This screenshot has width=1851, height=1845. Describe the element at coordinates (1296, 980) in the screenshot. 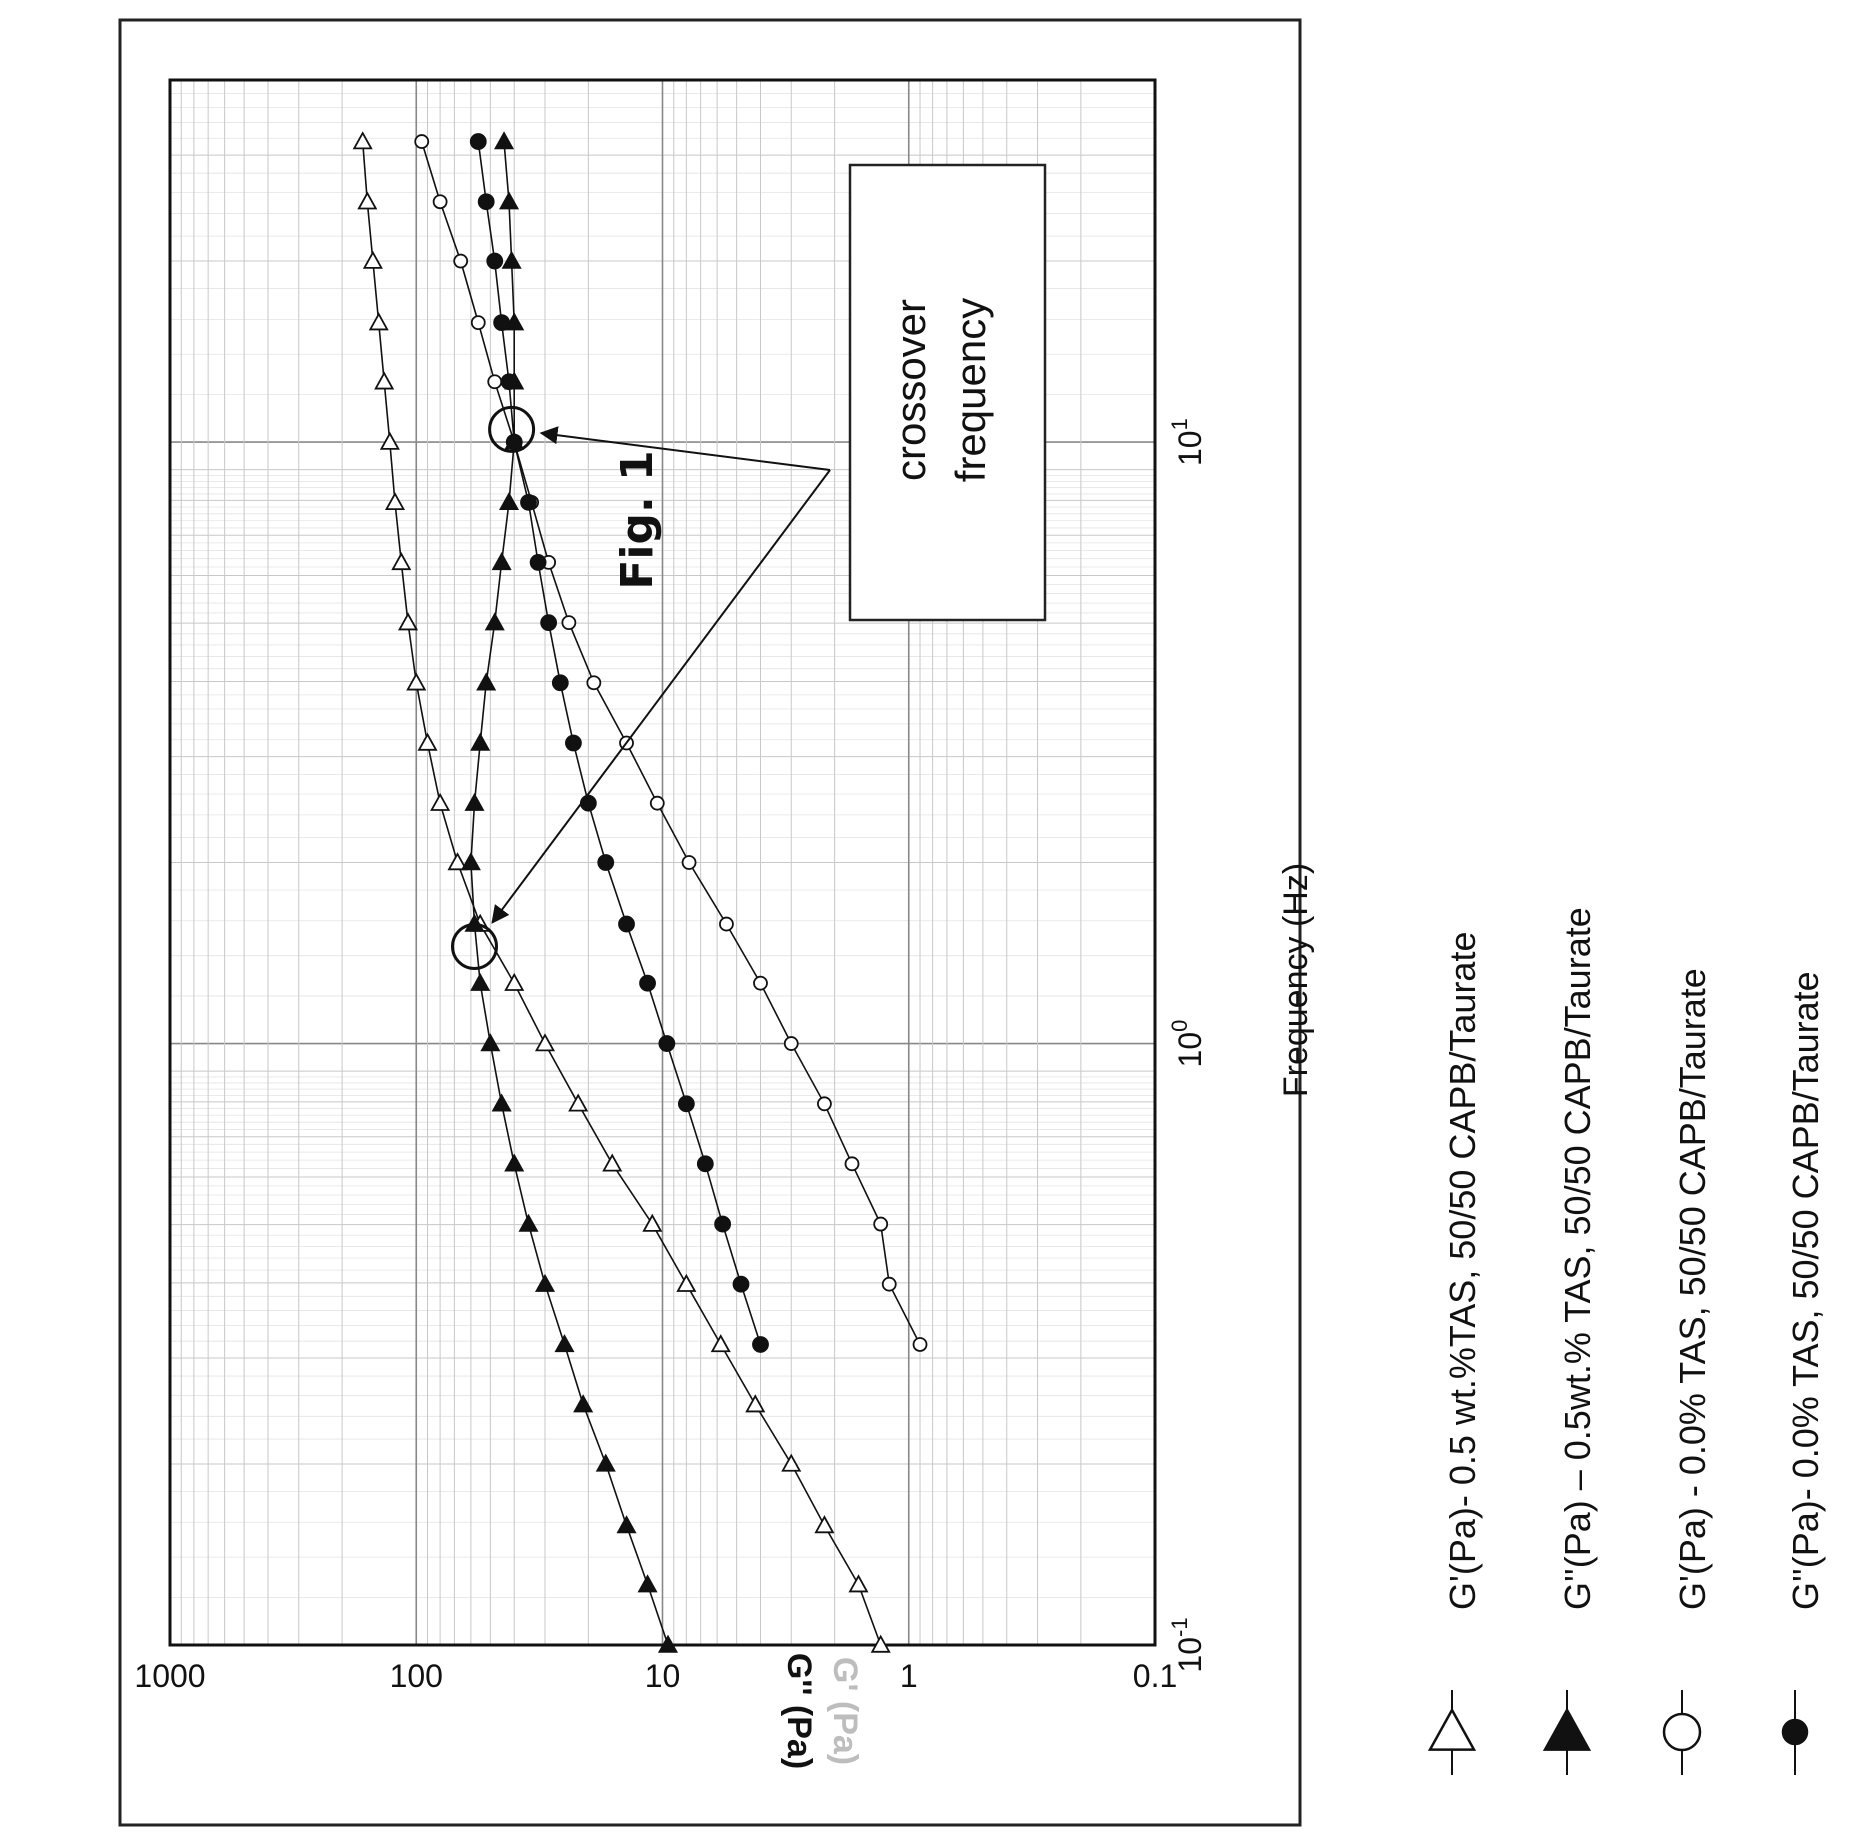

I see `x-axis-label: Frequency (Hz)` at that location.